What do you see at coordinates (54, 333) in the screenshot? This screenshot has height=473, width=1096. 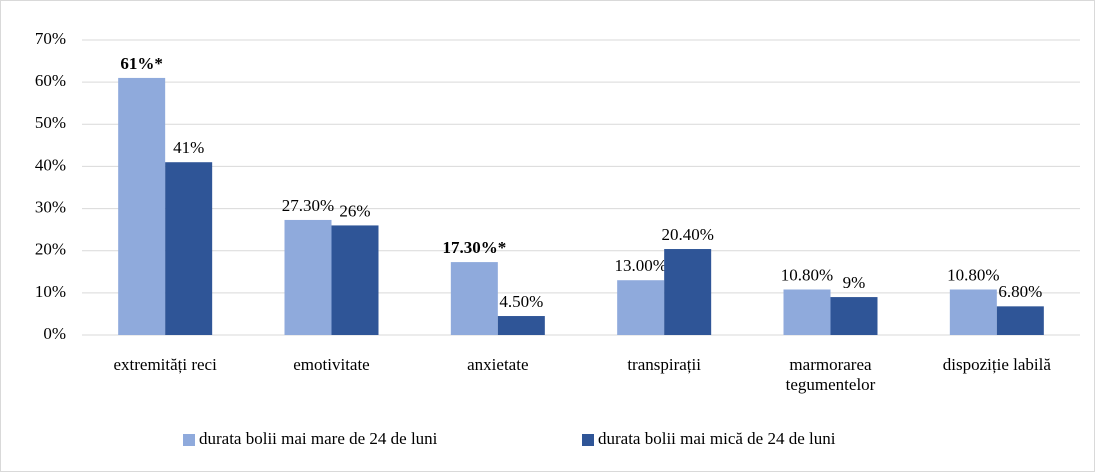 I see `y-tick-label: 0%` at bounding box center [54, 333].